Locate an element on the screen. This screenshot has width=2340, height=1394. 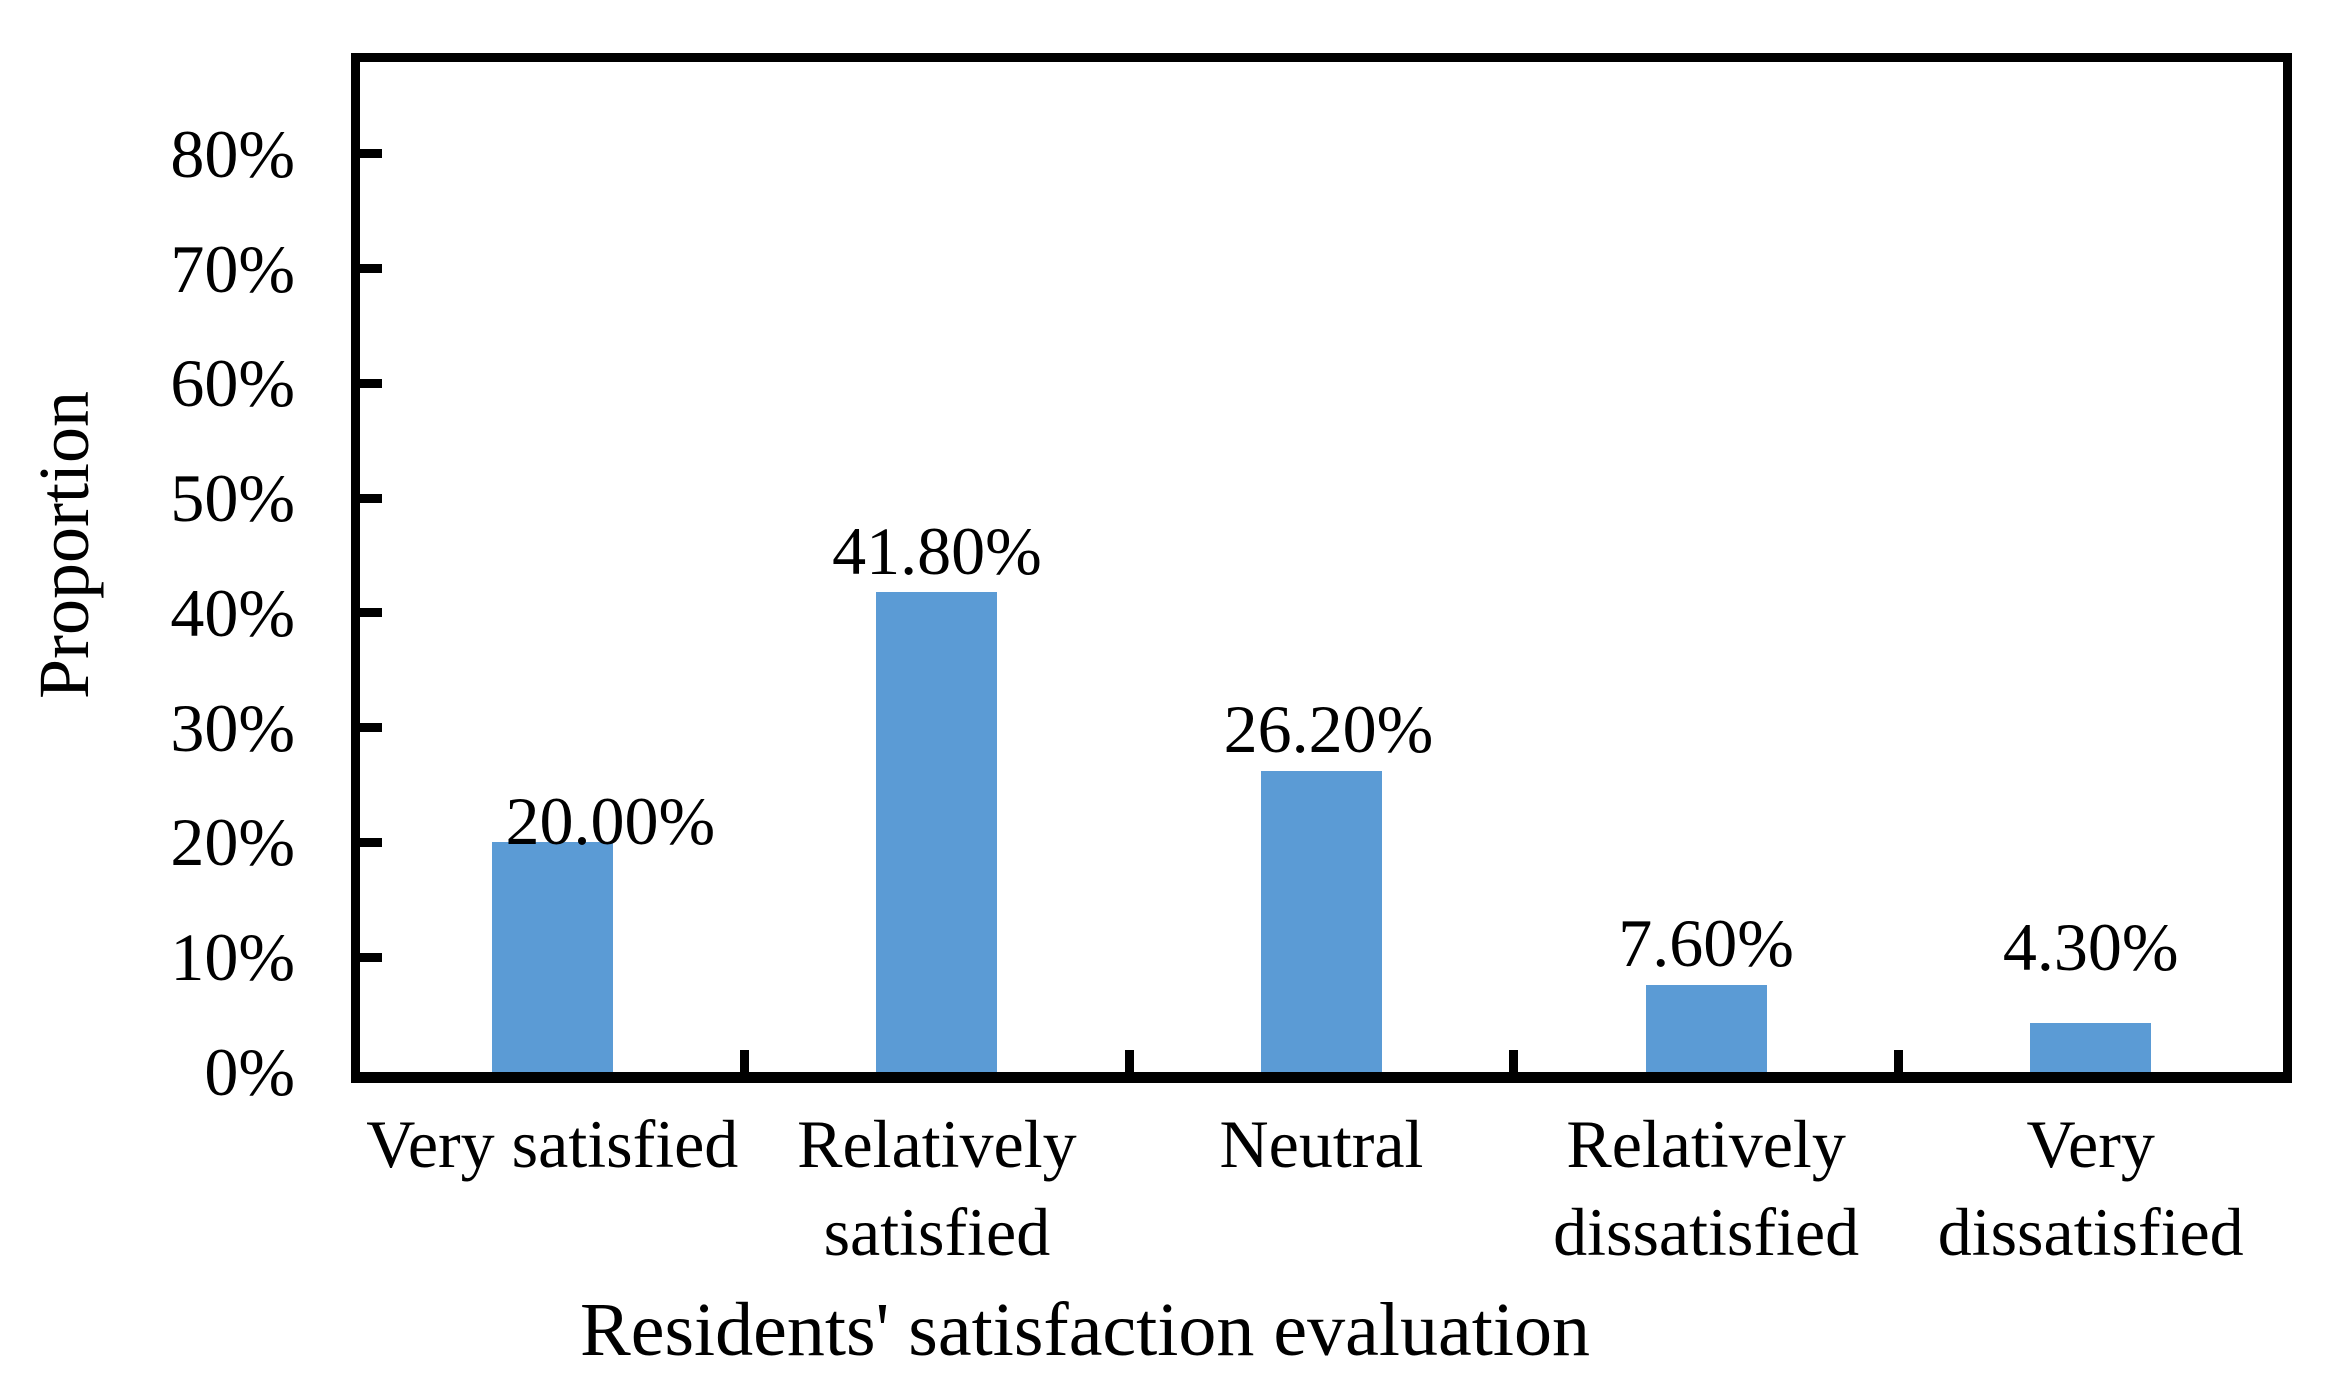
bar-value-label: 20.00% is located at coordinates (610, 821).